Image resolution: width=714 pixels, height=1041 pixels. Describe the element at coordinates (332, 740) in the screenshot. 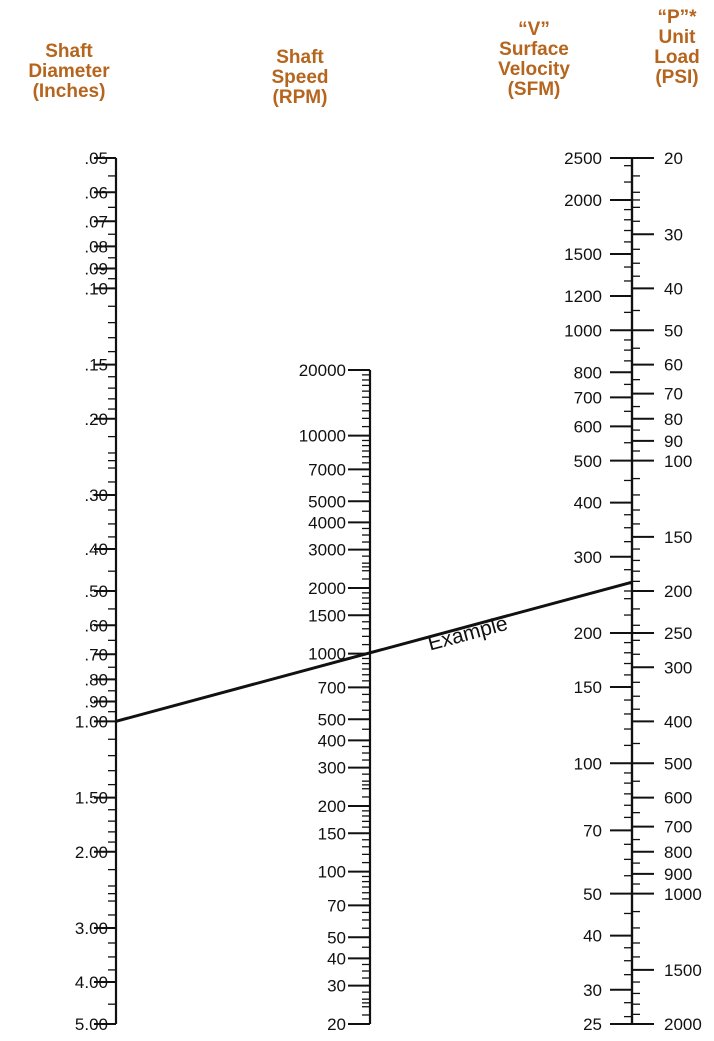

I see `speed-tick-label: 400` at that location.